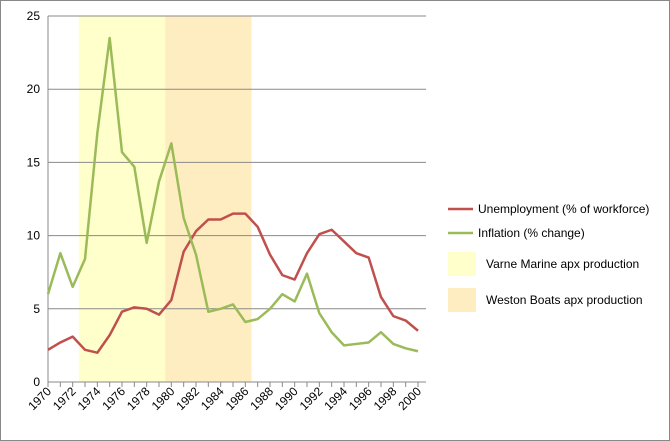  What do you see at coordinates (237, 398) in the screenshot?
I see `x-tick-label: 1986` at bounding box center [237, 398].